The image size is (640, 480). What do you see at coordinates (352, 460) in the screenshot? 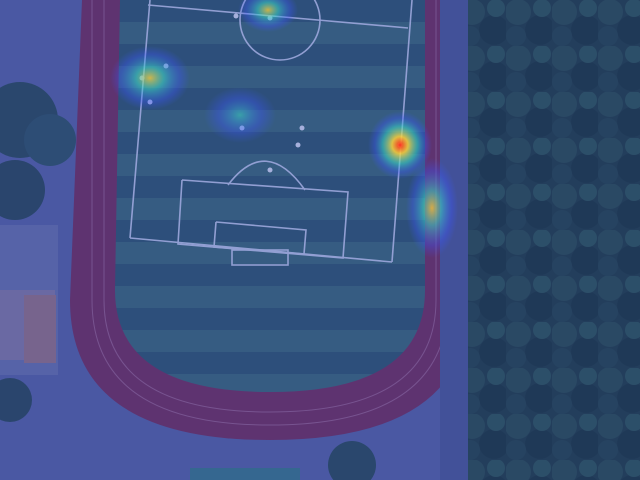
I see `bottom-tree` at bounding box center [352, 460].